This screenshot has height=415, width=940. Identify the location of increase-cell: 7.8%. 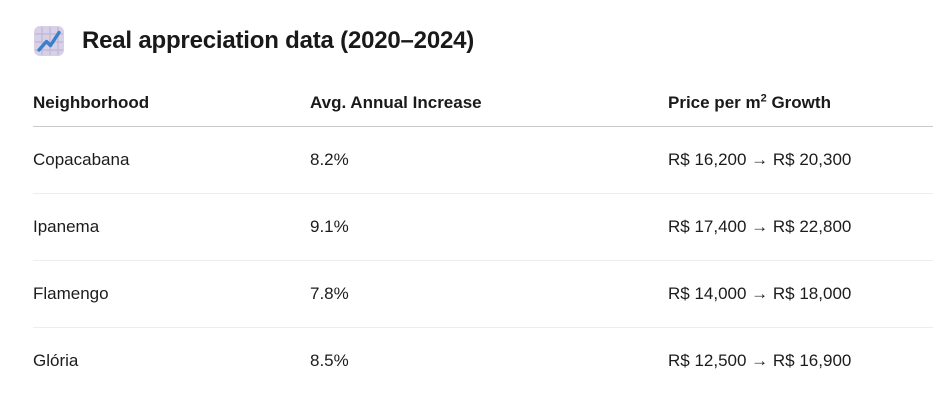
(489, 294).